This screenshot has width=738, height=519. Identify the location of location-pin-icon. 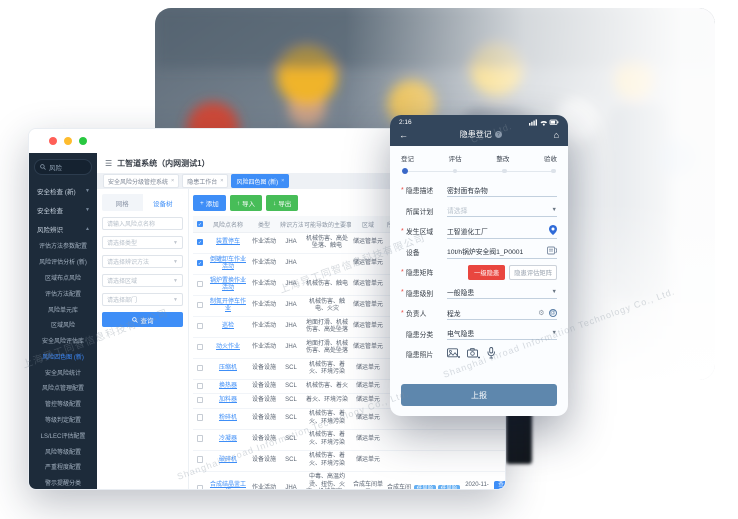
(553, 229).